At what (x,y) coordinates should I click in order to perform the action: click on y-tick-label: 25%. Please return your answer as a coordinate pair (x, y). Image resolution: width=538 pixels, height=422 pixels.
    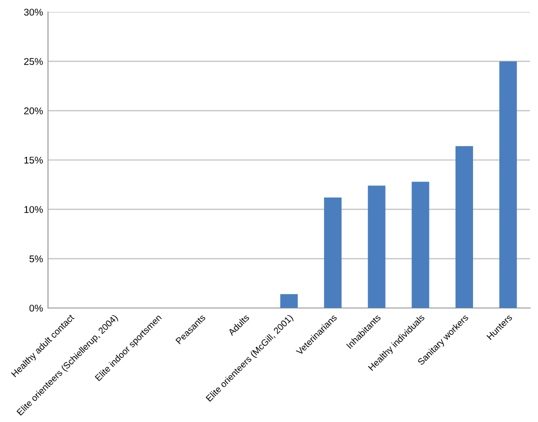
    Looking at the image, I should click on (33, 61).